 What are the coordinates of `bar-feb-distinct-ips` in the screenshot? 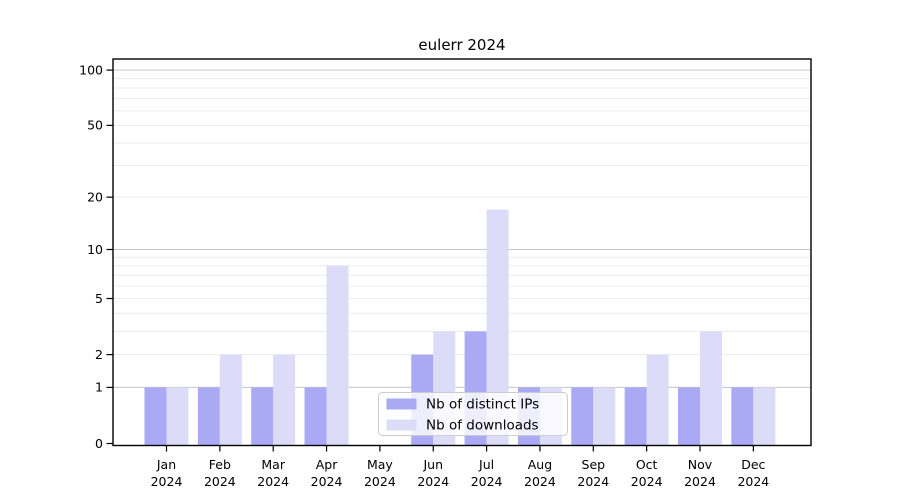 It's located at (208, 416).